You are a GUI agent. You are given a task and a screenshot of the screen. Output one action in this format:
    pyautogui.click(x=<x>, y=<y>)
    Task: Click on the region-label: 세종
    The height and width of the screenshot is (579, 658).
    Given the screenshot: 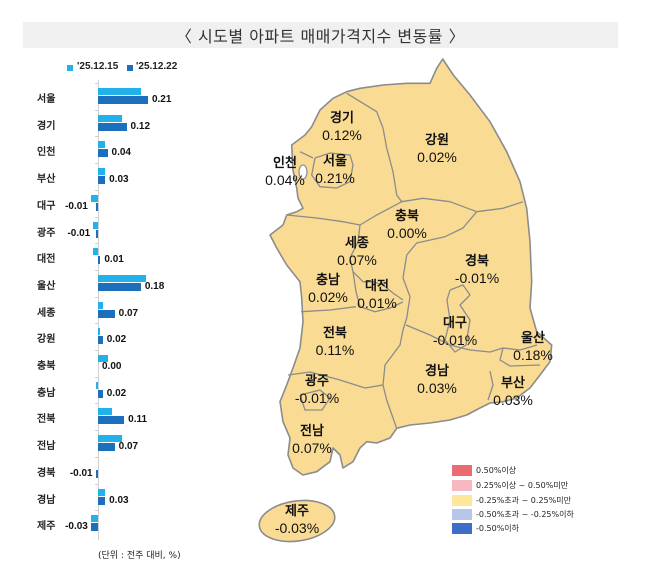 What is the action you would take?
    pyautogui.click(x=46, y=313)
    